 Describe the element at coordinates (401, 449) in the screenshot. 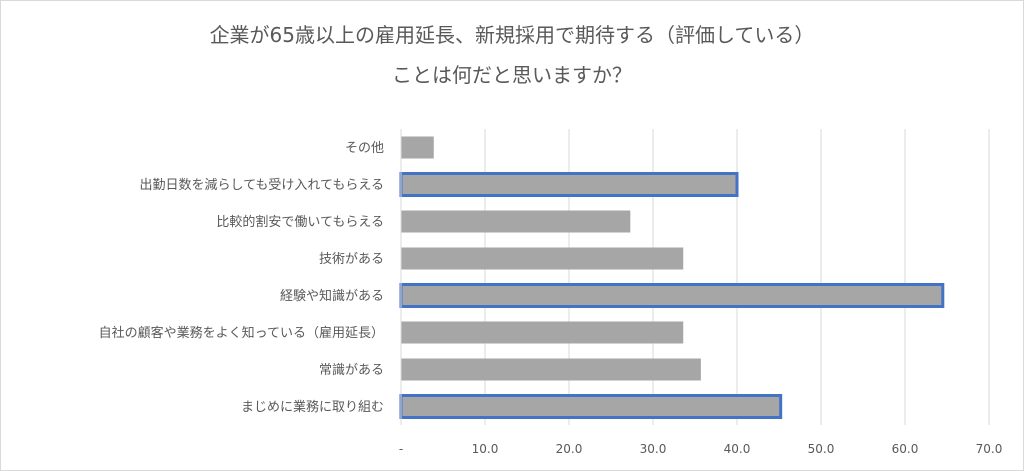

I see `x-tick-label: -` at that location.